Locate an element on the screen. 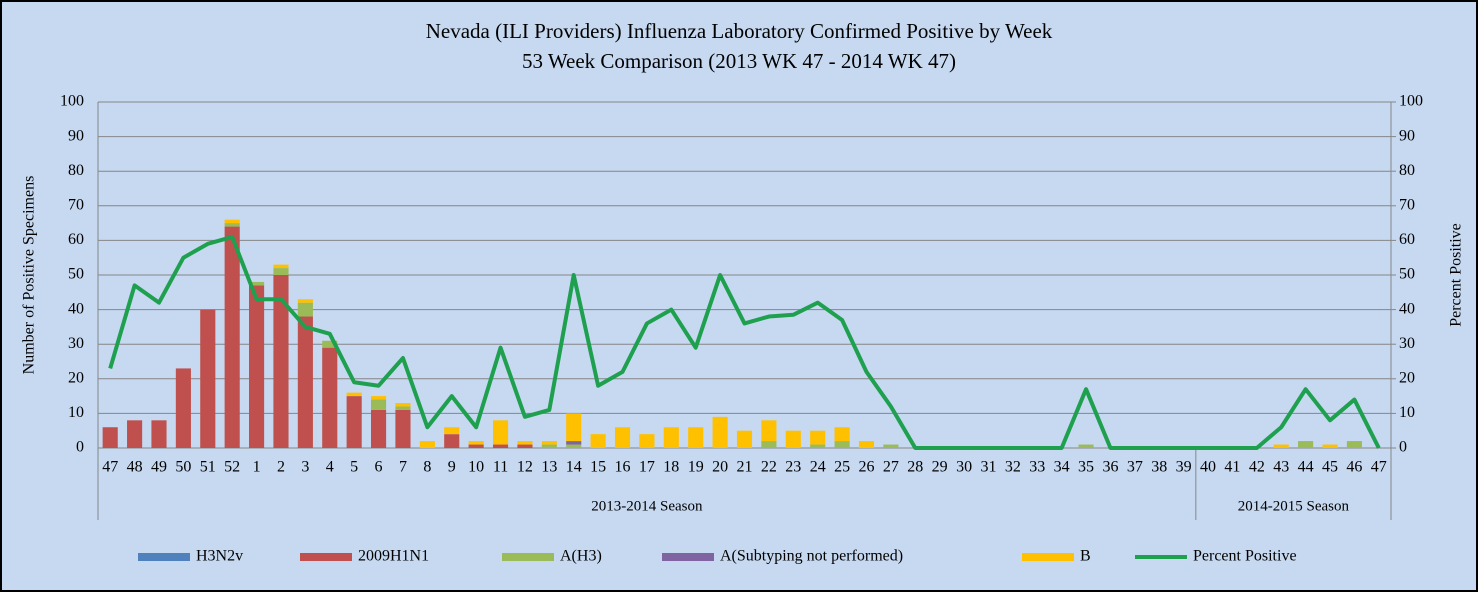 Image resolution: width=1478 pixels, height=592 pixels. legend-label: Percent Positive is located at coordinates (1245, 556).